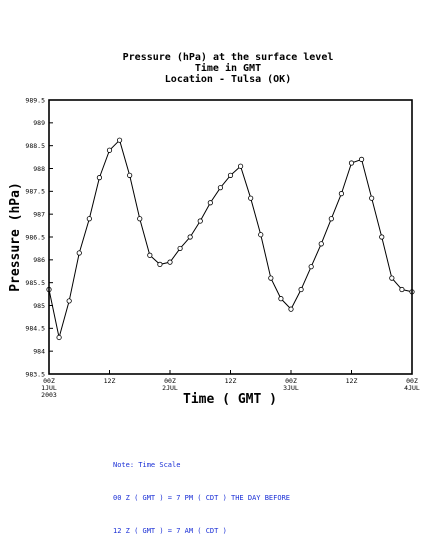 The image size is (425, 550). What do you see at coordinates (15, 237) in the screenshot?
I see `y-axis-label: Pressure (hPa)` at bounding box center [15, 237].